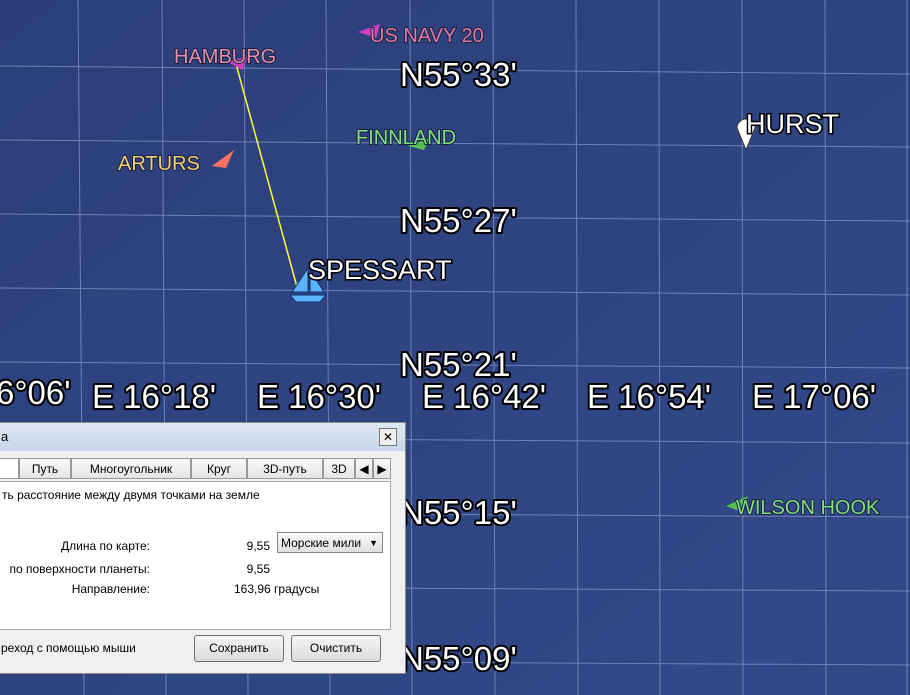  I want to click on title-bar: а ✕, so click(202, 437).